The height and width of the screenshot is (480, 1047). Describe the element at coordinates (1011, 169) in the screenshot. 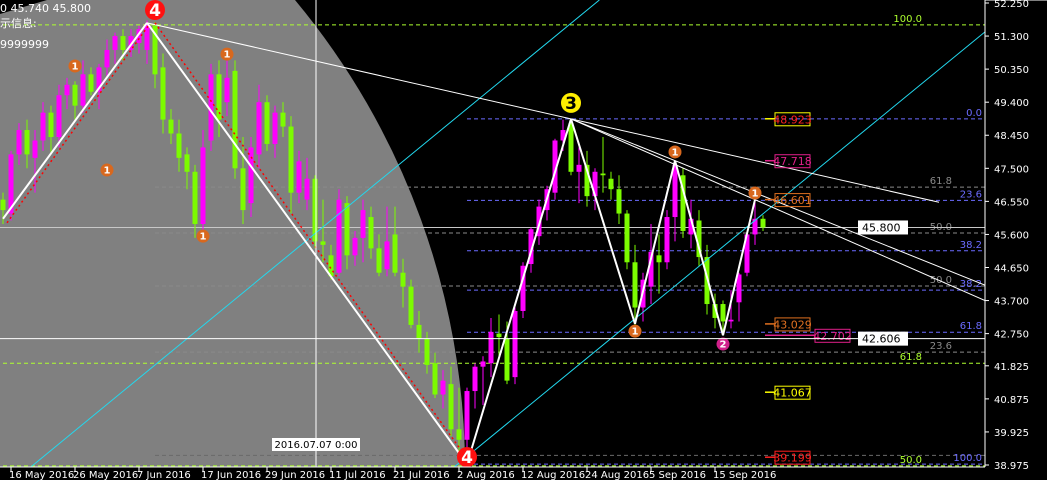

I see `price-tick-label: 47.500` at that location.